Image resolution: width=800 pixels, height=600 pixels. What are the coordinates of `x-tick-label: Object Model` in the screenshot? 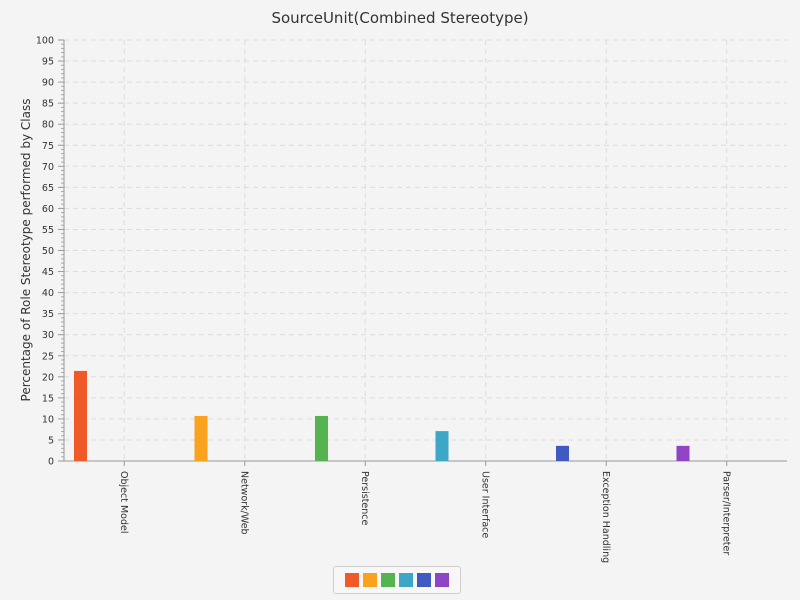 It's located at (123, 502).